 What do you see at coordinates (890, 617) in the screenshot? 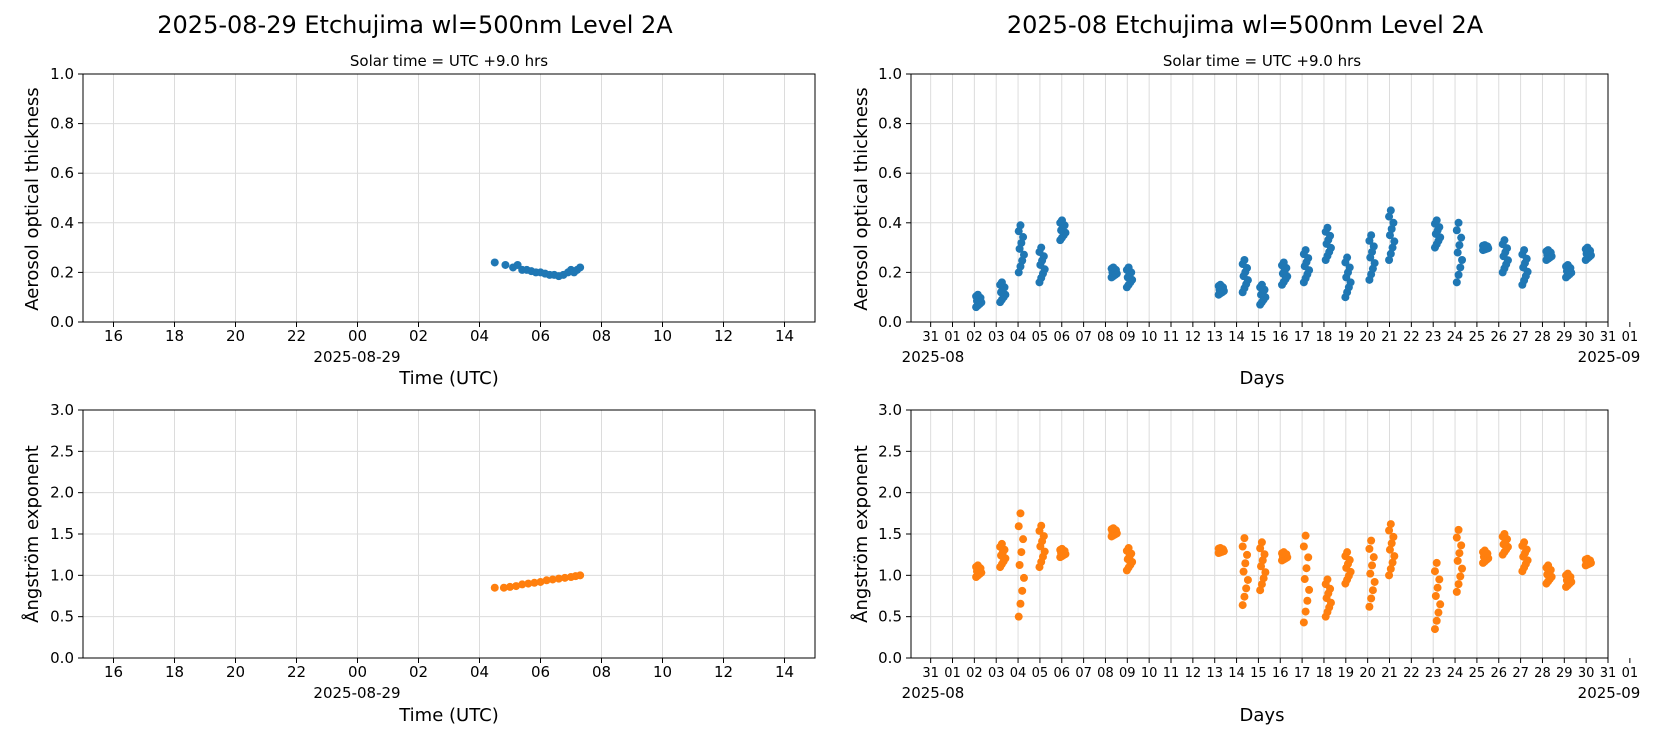
I see `y-tick-label: 0.5` at bounding box center [890, 617].